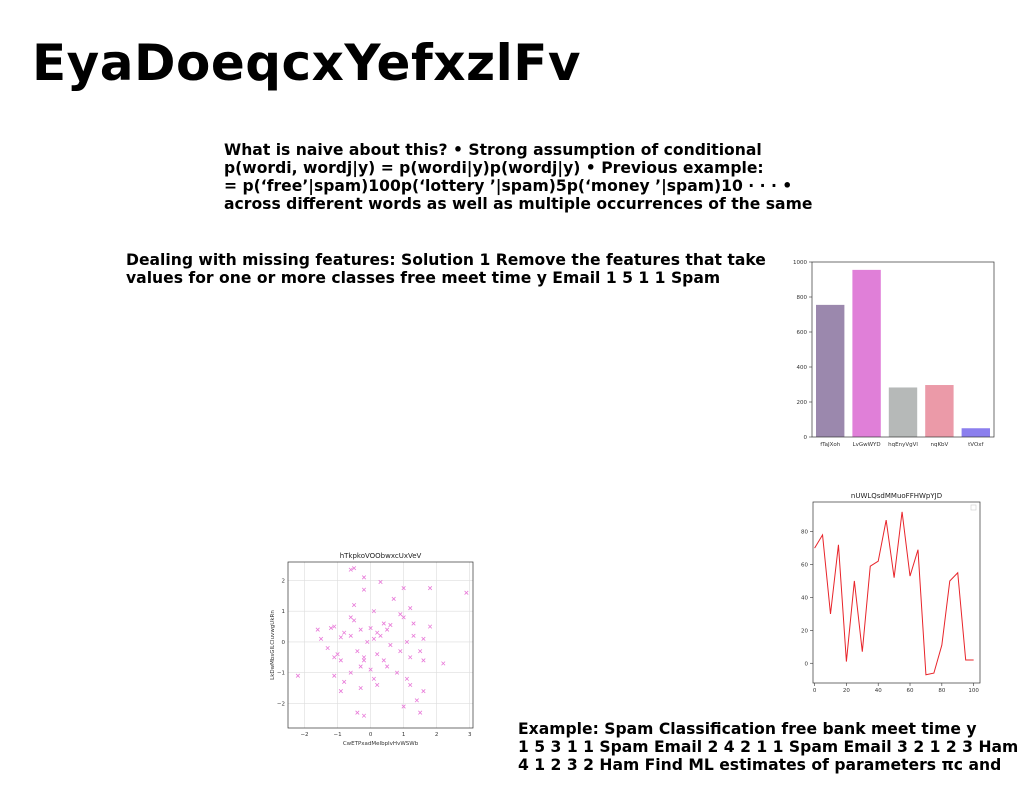  I want to click on legend-box, so click(973, 507).